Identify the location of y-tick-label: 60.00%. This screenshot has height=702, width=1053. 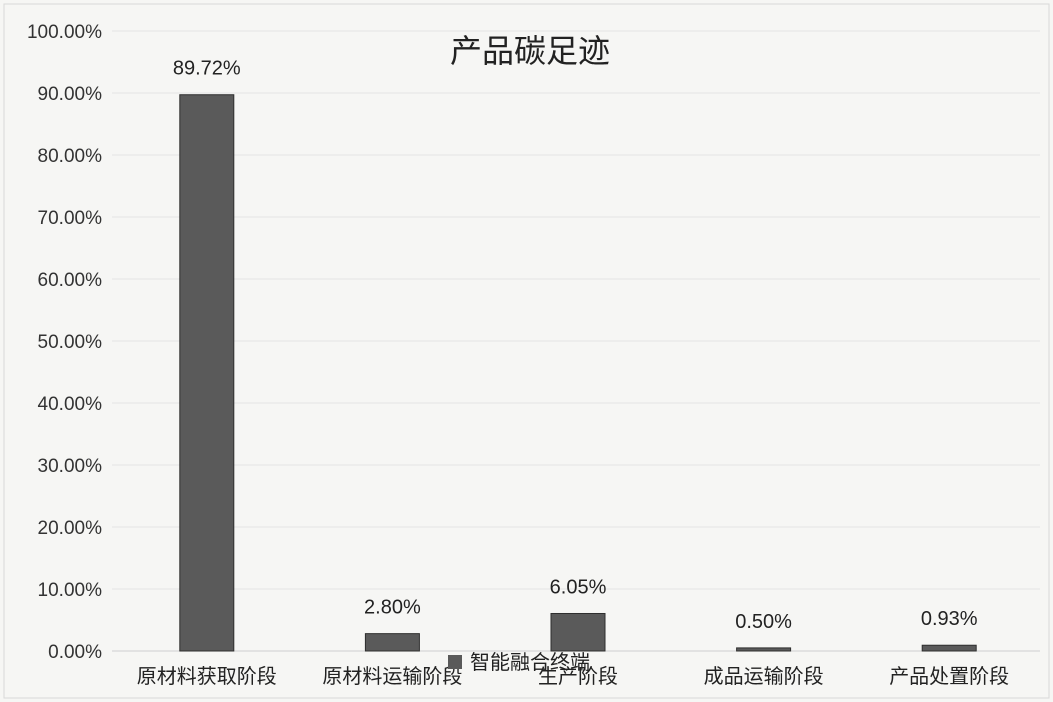
(70, 280).